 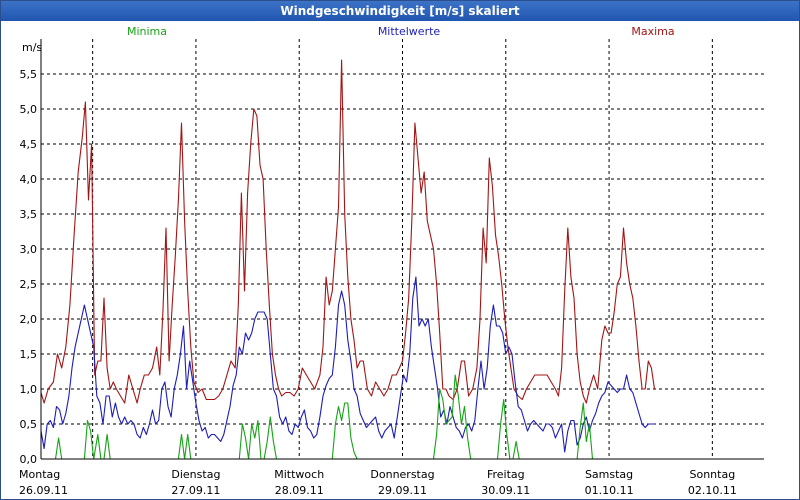 I want to click on y-tick-label: 0,0, so click(x=29, y=459).